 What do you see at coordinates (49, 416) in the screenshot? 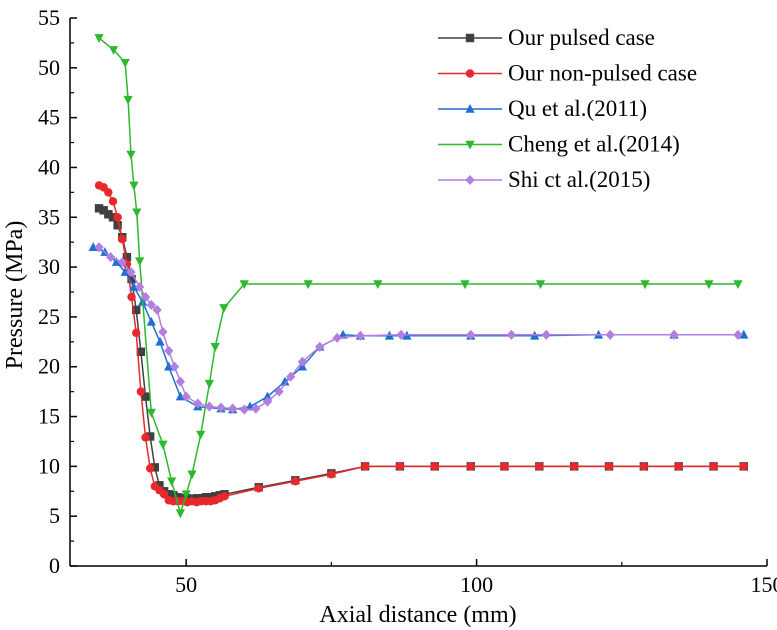
I see `y-tick-label: 15` at bounding box center [49, 416].